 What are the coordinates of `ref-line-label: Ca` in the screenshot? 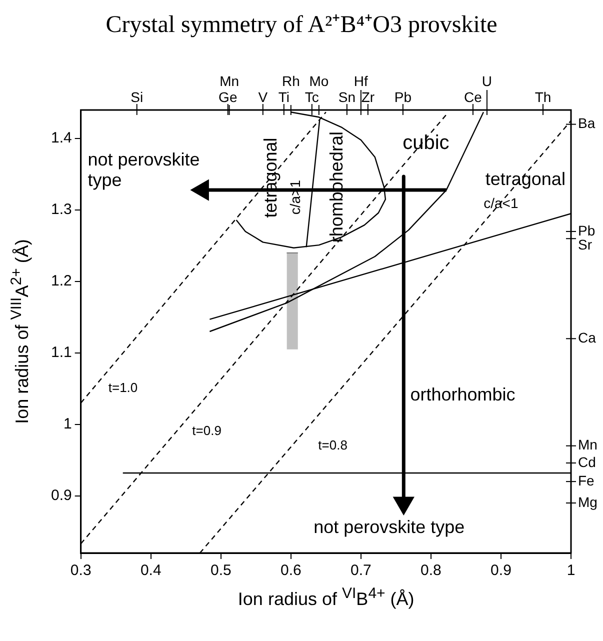 It's located at (587, 338).